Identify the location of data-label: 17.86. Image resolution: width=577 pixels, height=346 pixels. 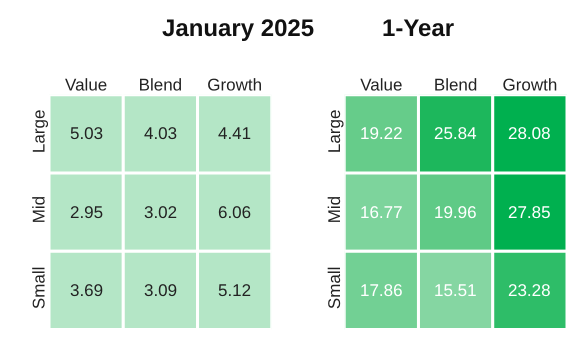
(381, 290).